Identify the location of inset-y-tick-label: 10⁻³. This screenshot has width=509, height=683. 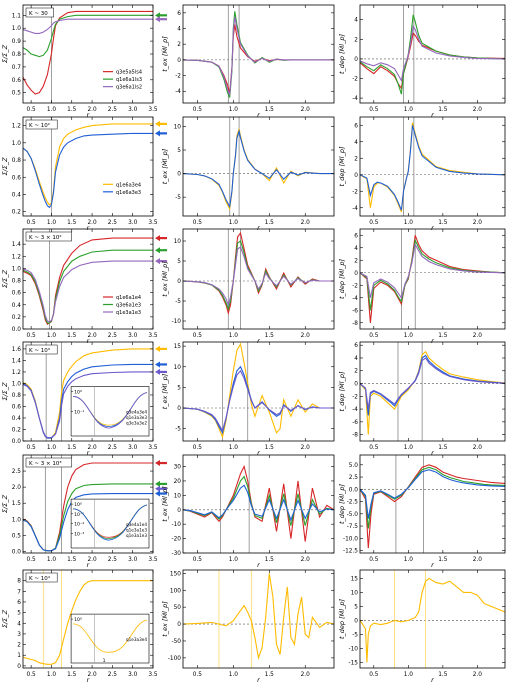
(79, 534).